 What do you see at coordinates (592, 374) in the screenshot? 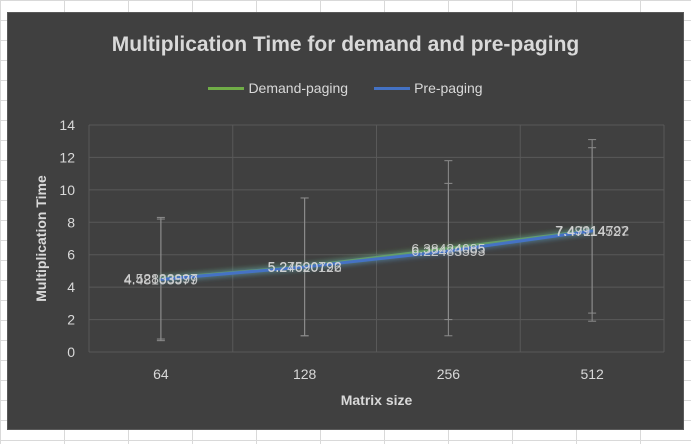
I see `x-tick-label: 512` at bounding box center [592, 374].